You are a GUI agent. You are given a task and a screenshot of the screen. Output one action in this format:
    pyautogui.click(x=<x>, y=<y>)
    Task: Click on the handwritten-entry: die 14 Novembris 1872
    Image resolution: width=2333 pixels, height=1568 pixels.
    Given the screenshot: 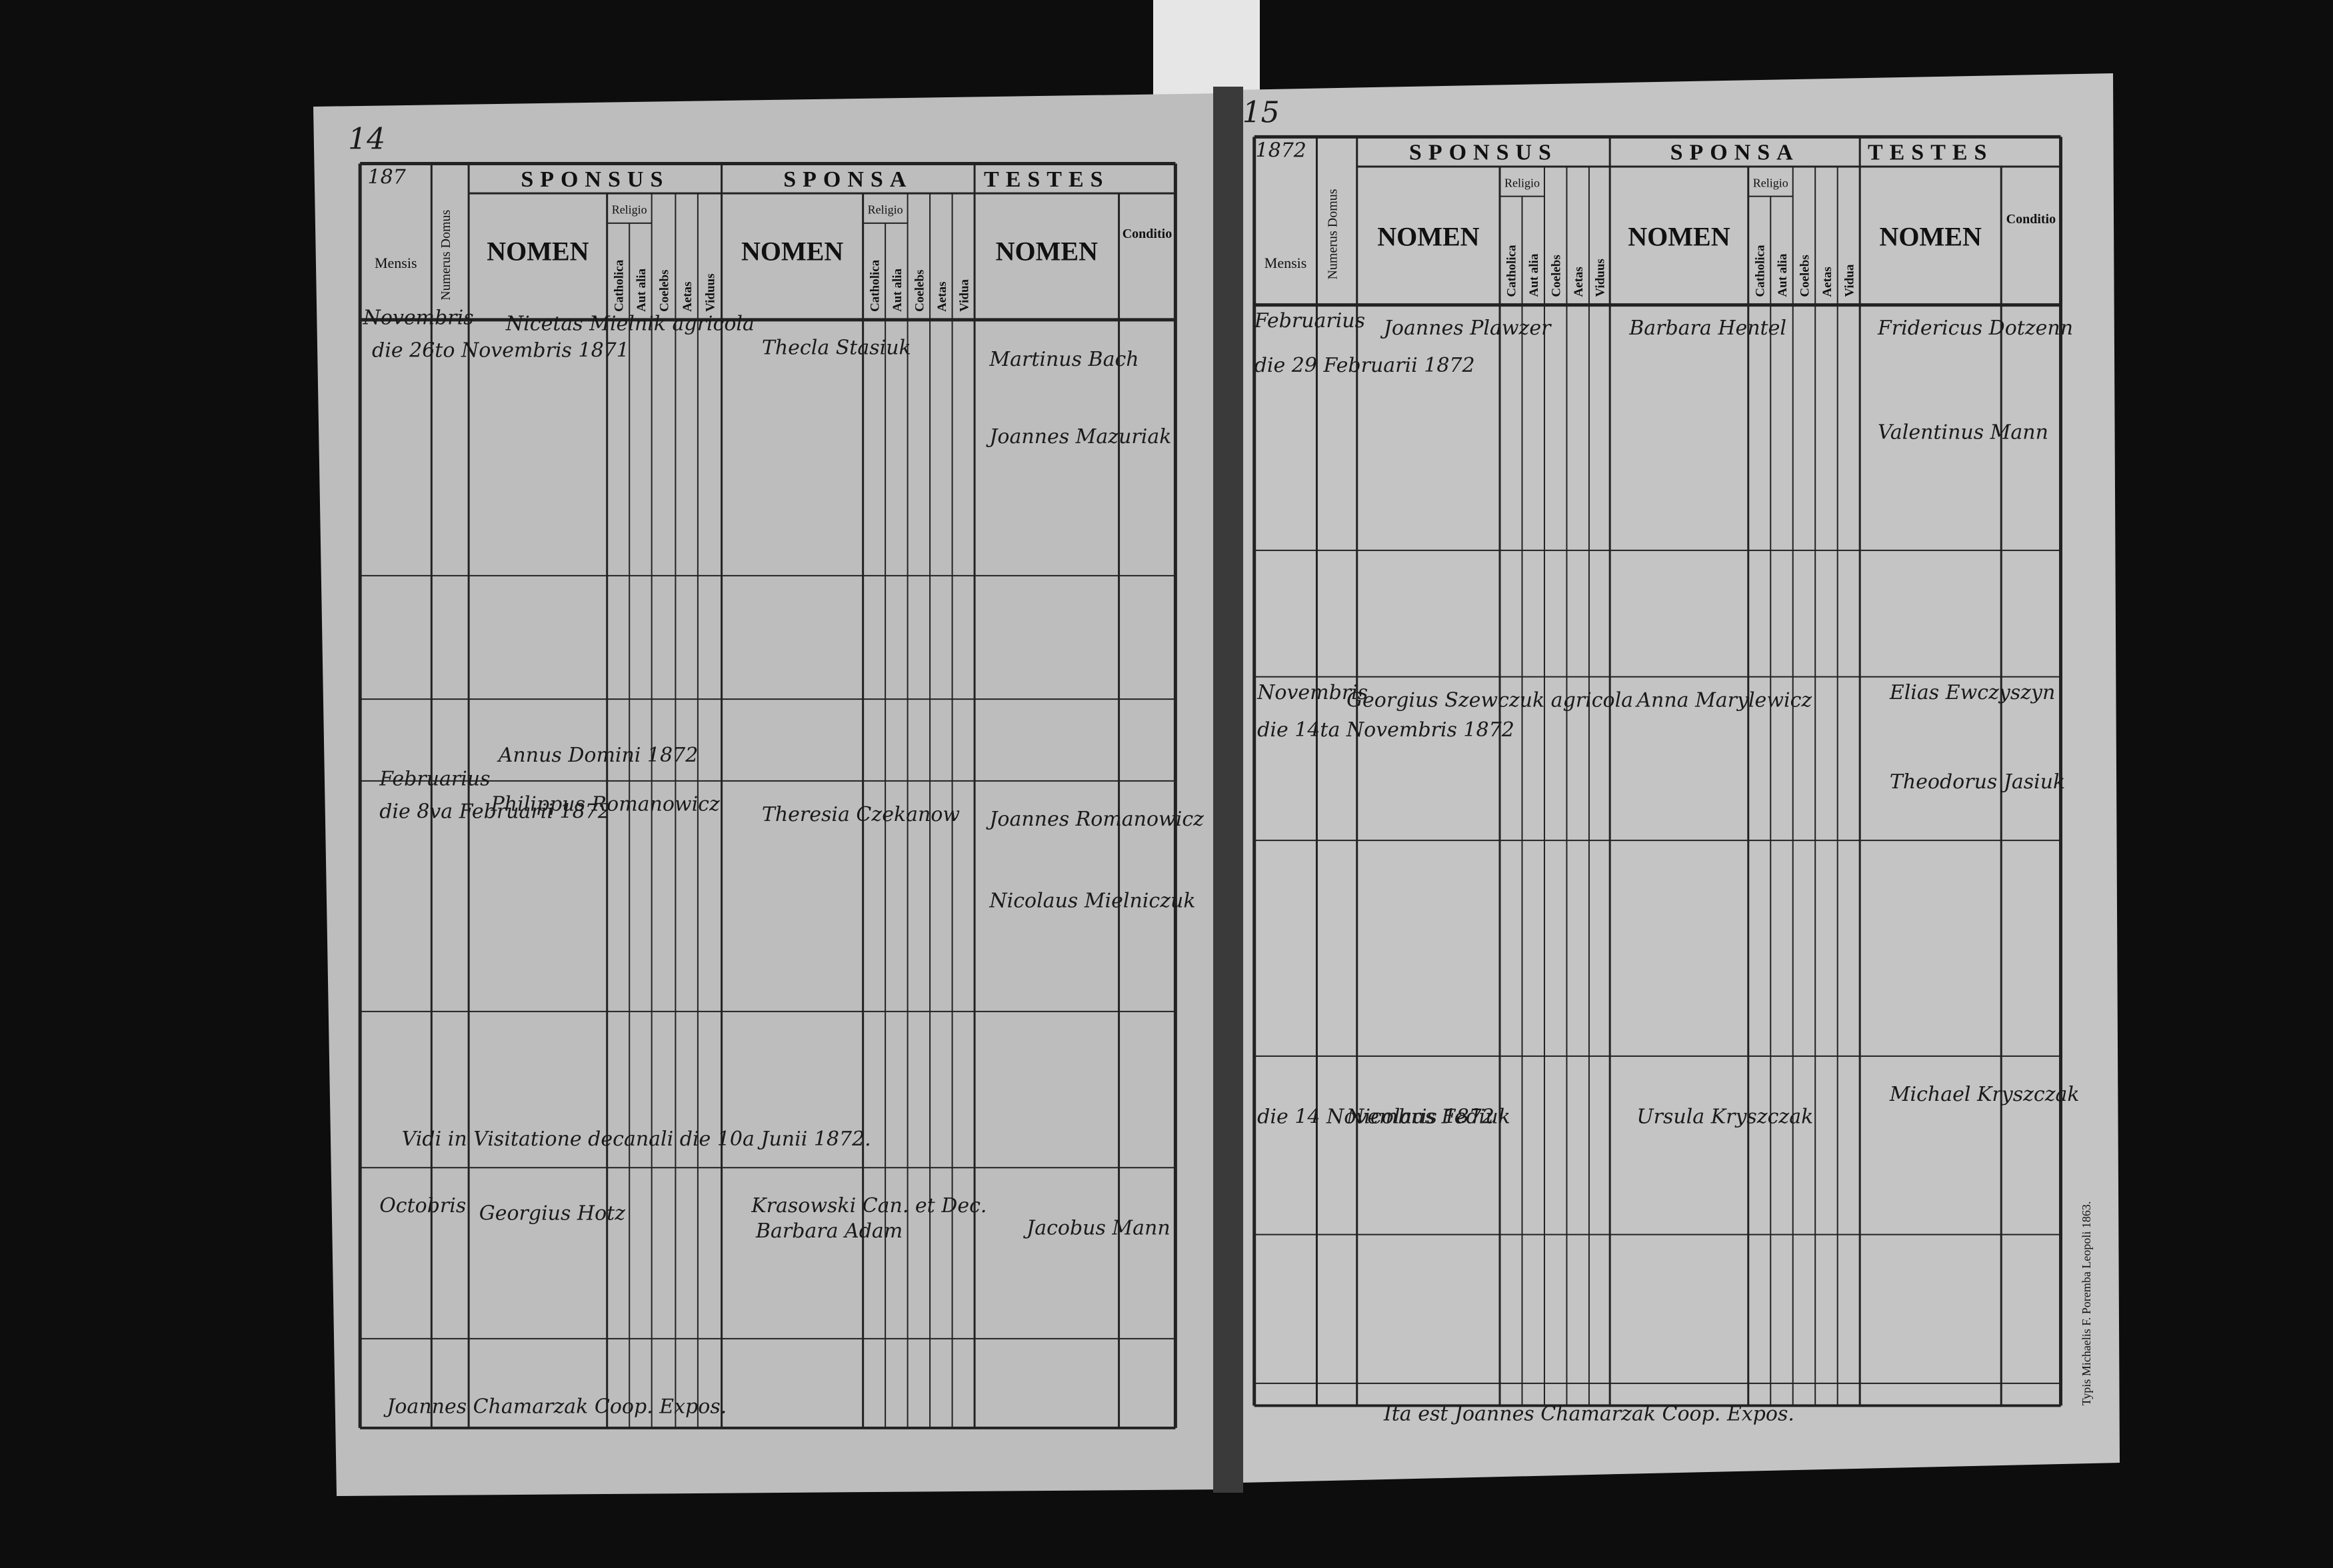 What is the action you would take?
    pyautogui.click(x=1375, y=1116)
    